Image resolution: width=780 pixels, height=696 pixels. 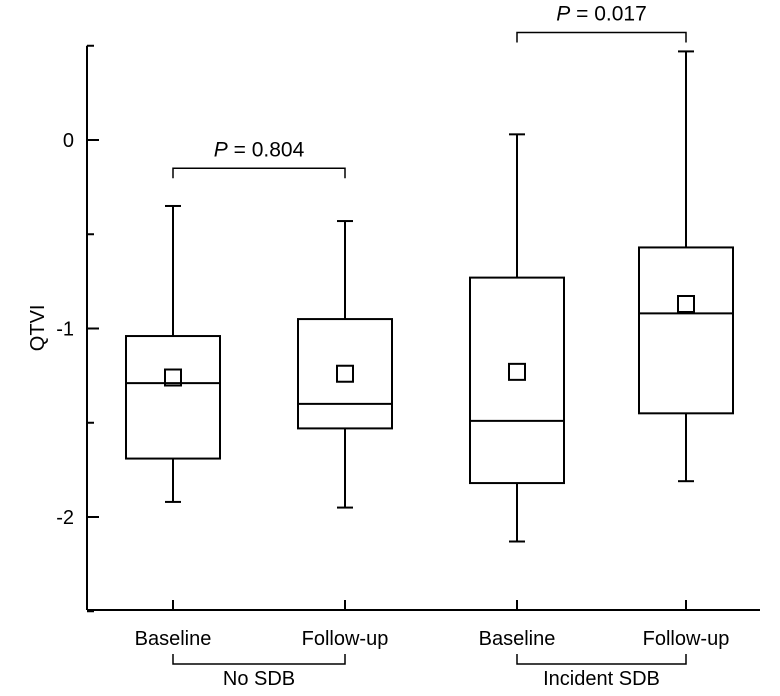 I want to click on group-label: Incident SDB, so click(x=601, y=679).